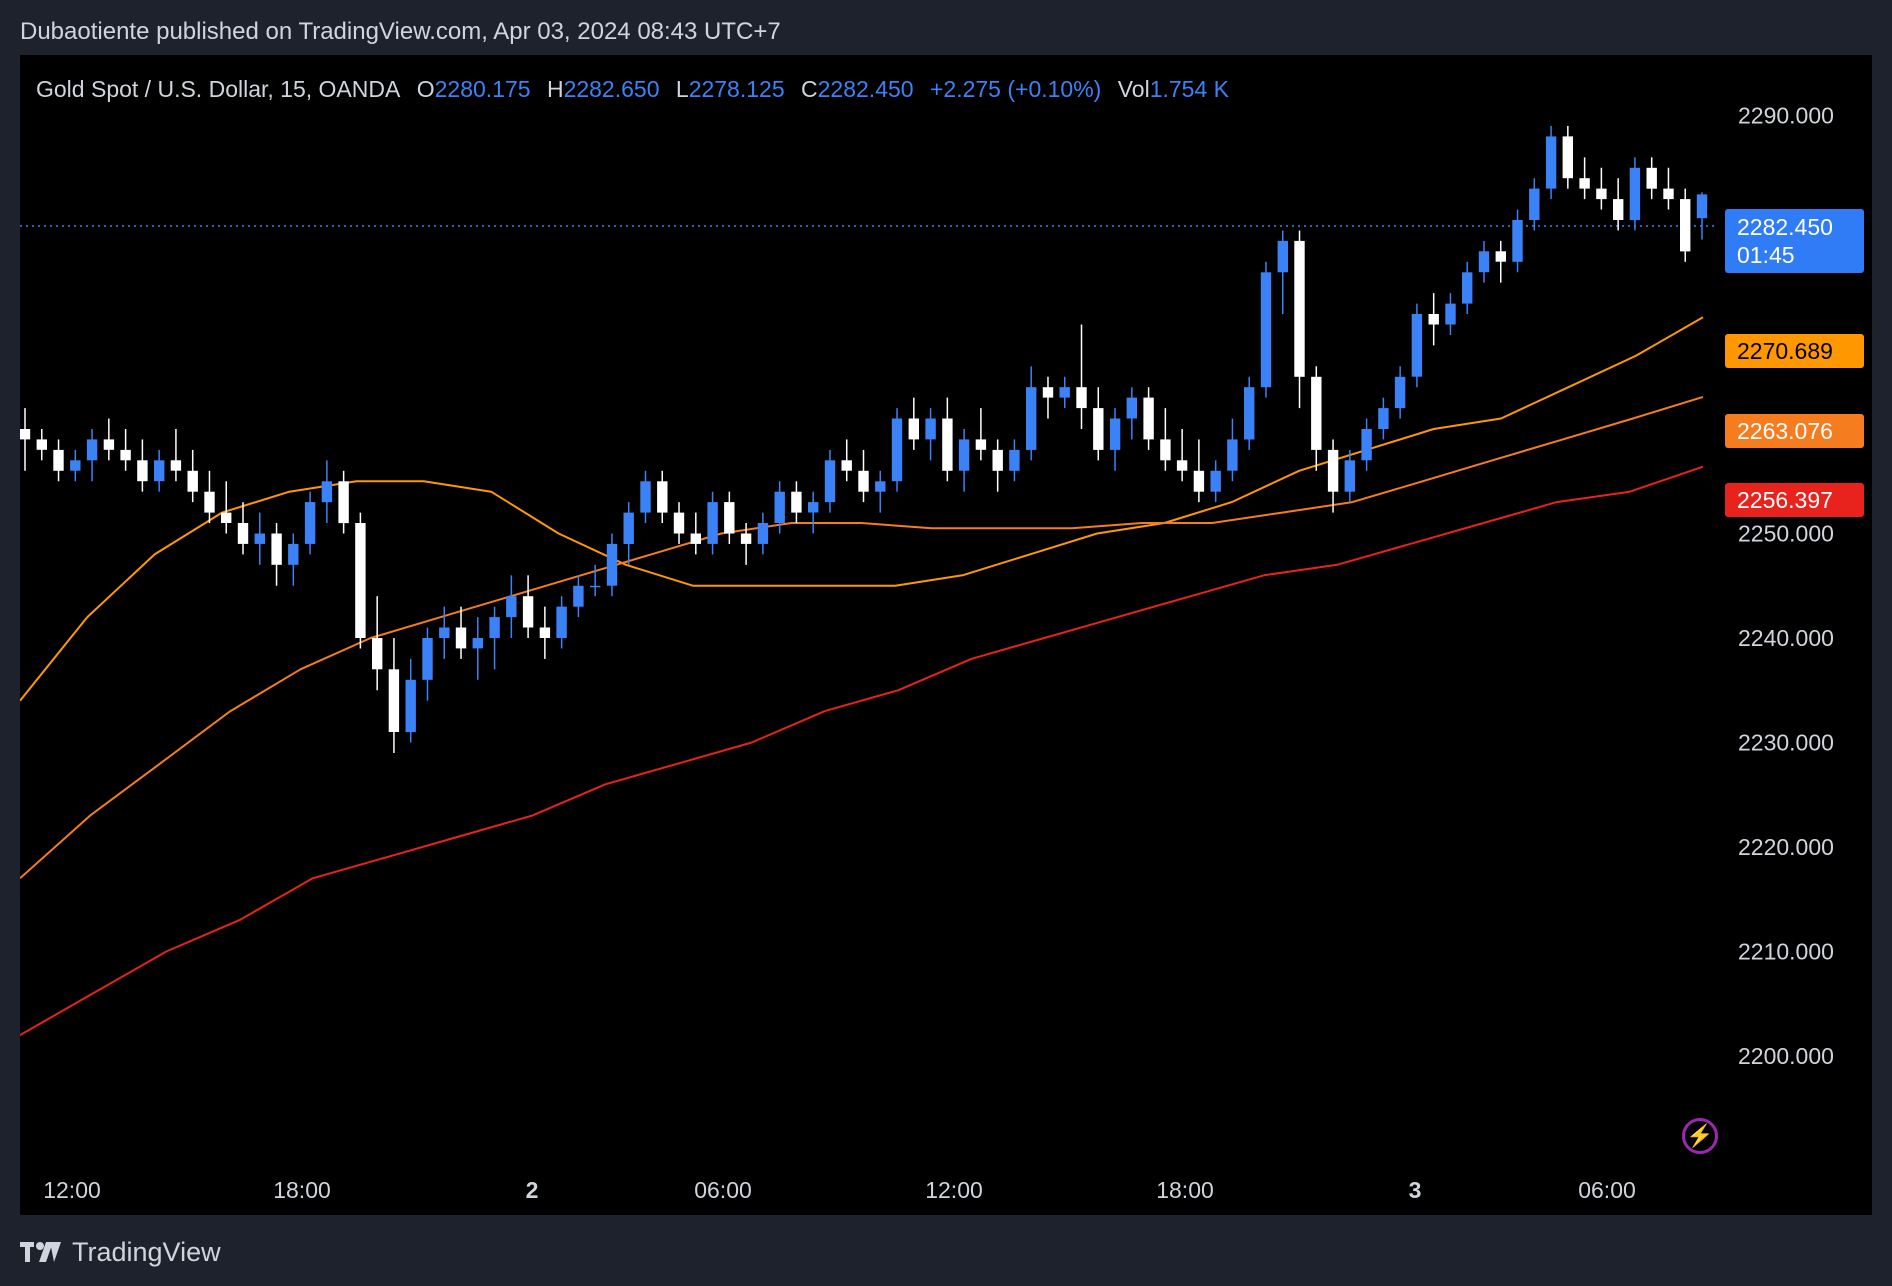 The height and width of the screenshot is (1286, 1892). What do you see at coordinates (1794, 500) in the screenshot?
I see `ma-slow-tag: 2256.397` at bounding box center [1794, 500].